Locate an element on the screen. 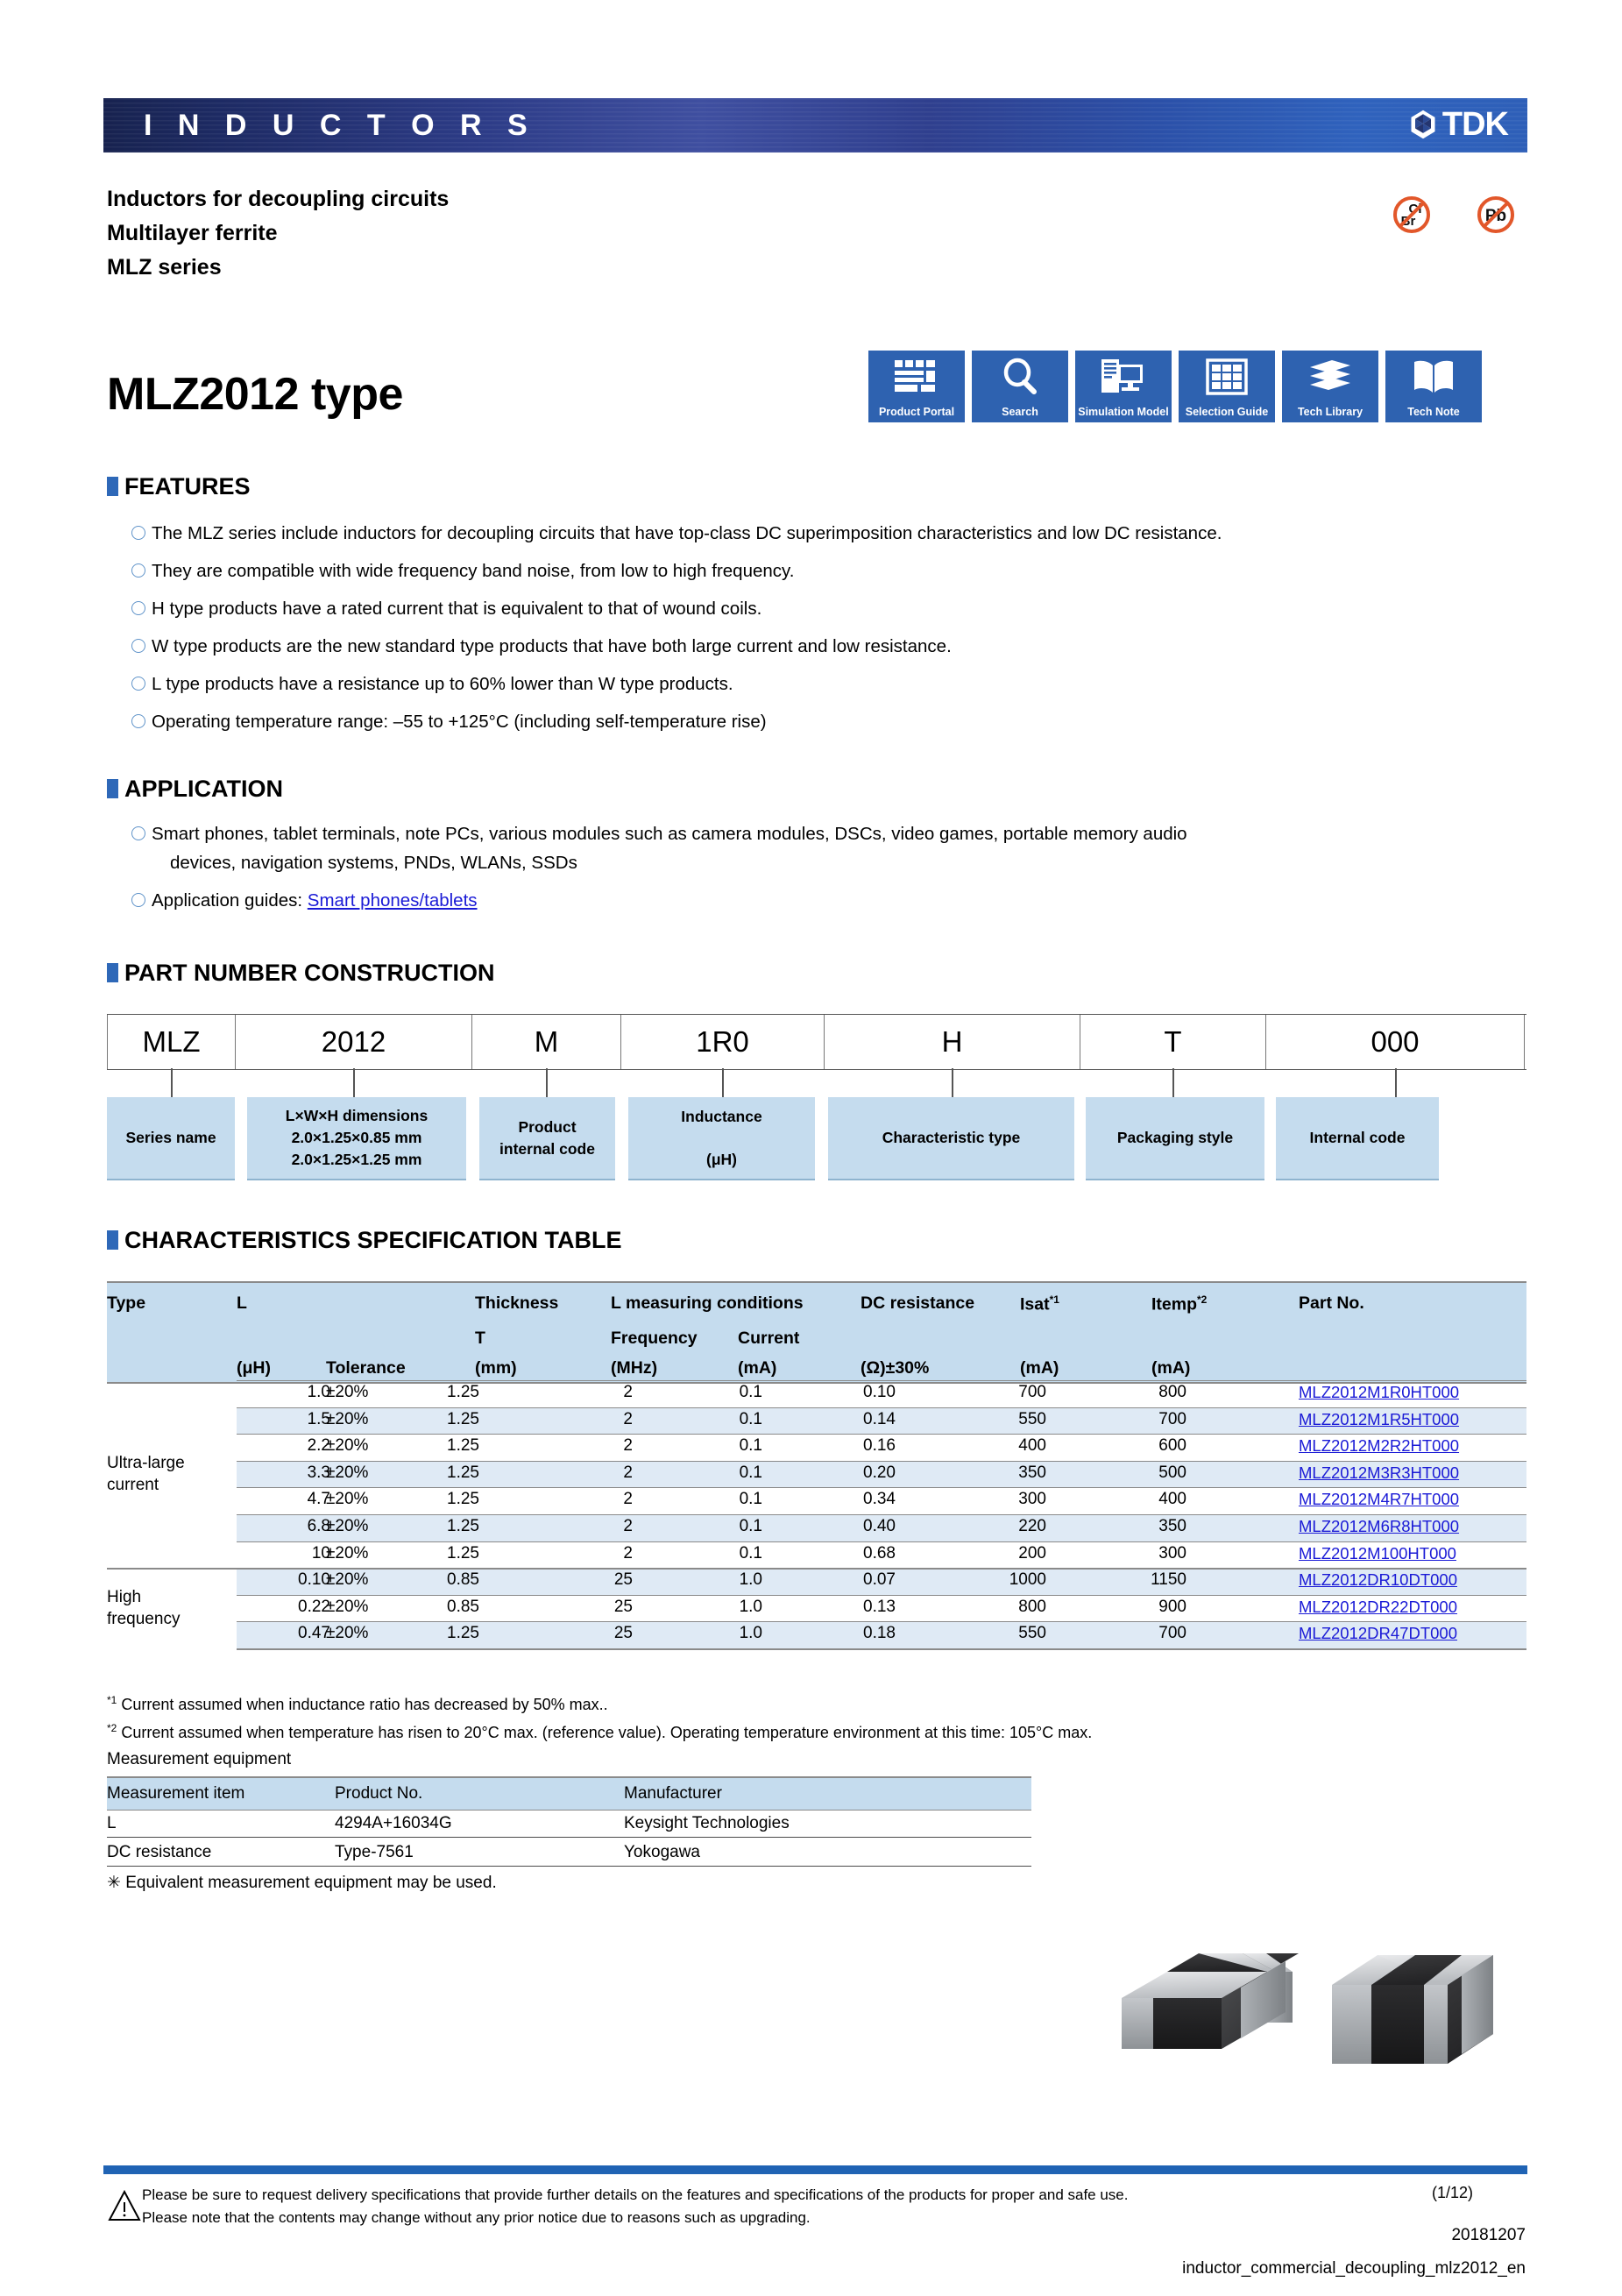 The image size is (1622, 2296). tech-note-icon is located at coordinates (1433, 377).